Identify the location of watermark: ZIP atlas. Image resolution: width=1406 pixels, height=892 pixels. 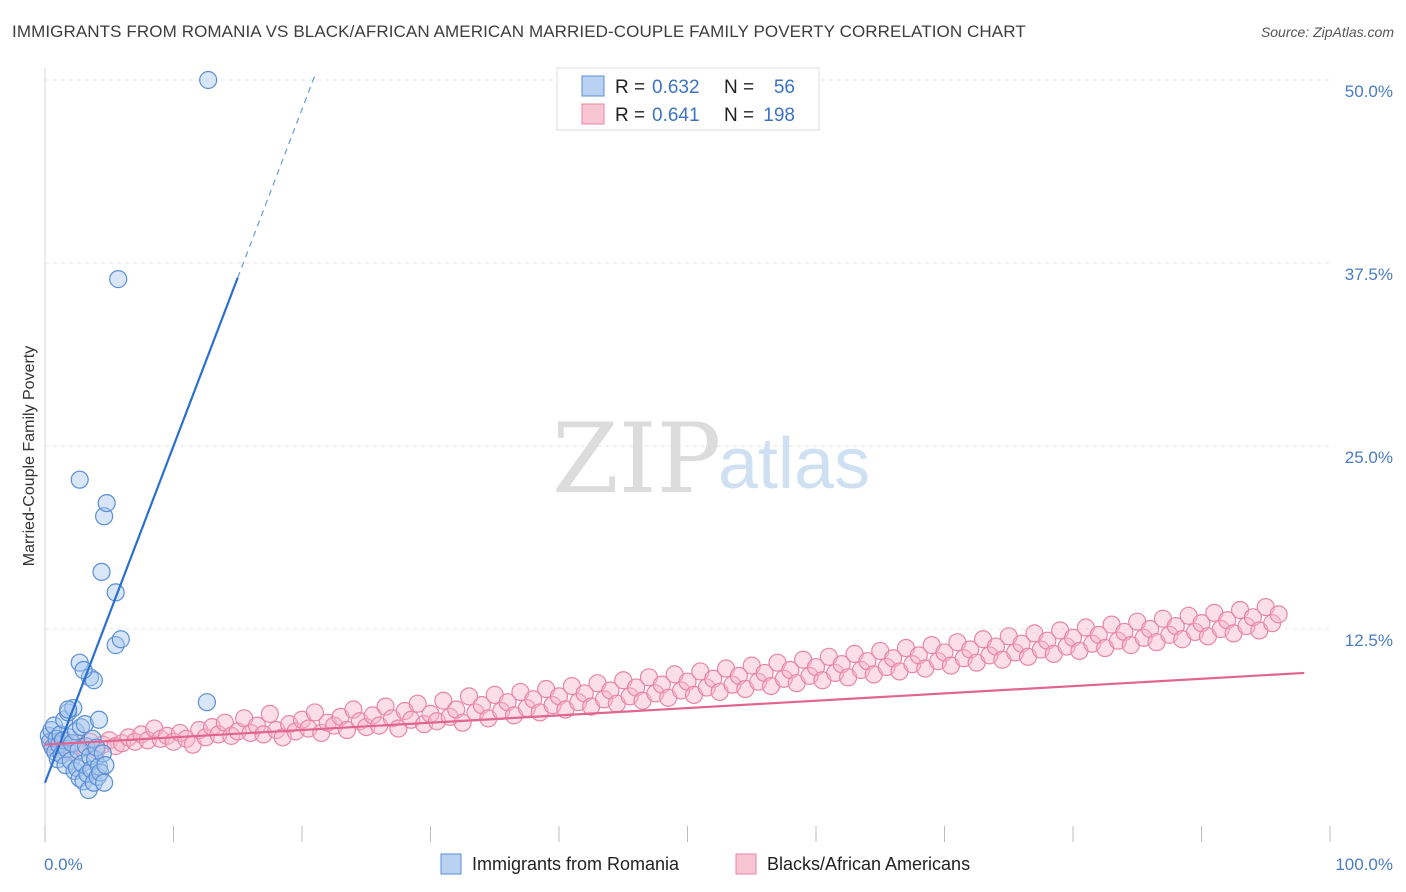
(711, 459).